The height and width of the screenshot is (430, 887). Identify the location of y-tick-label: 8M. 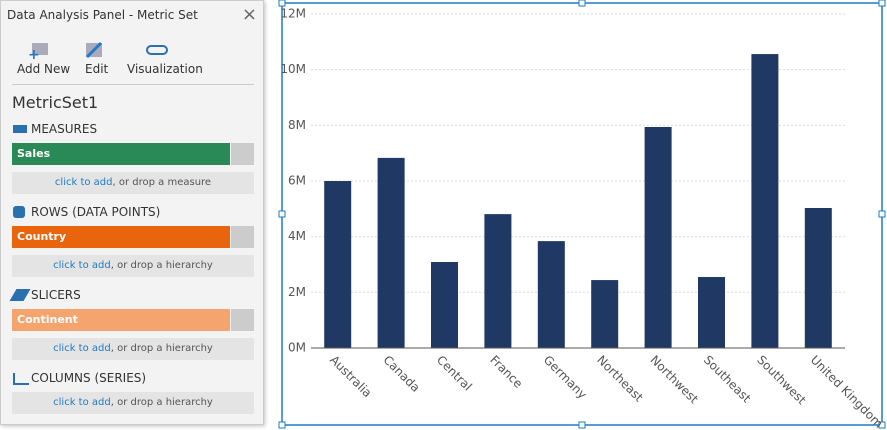
(297, 125).